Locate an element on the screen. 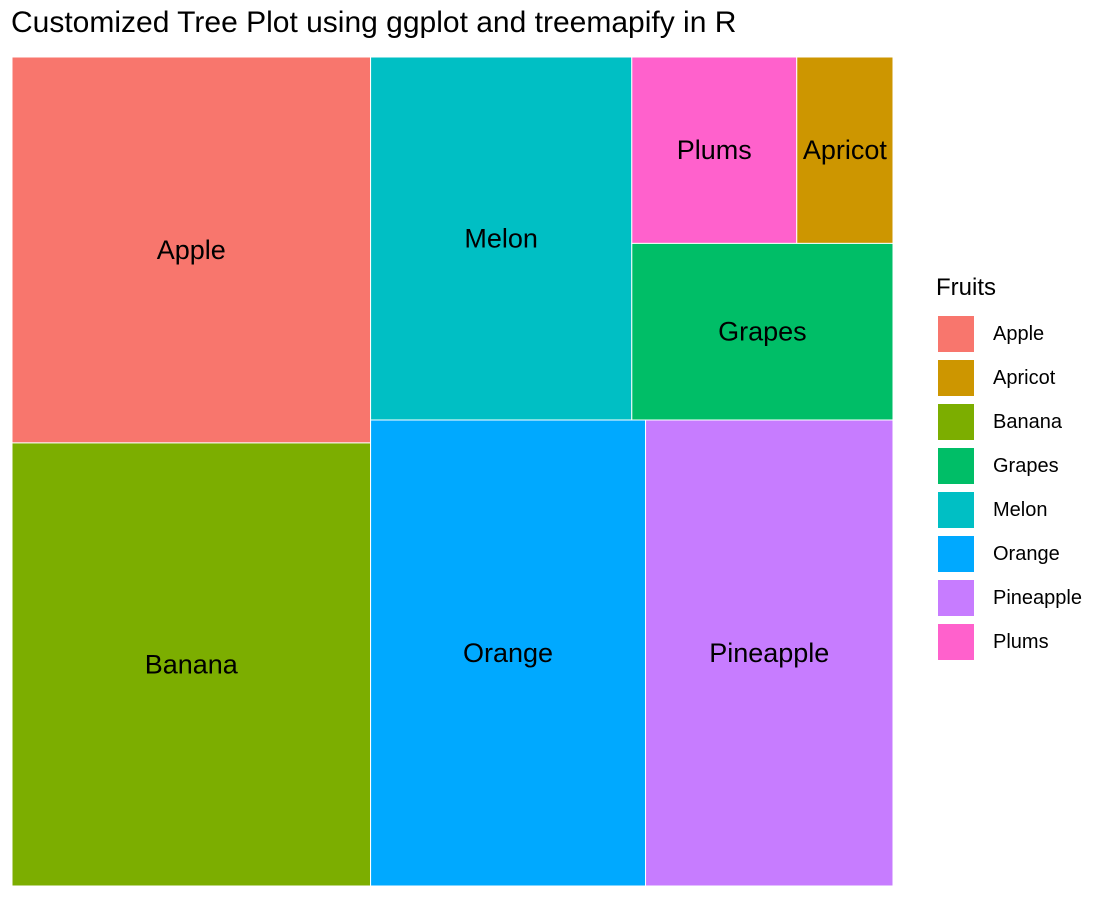 This screenshot has width=1100, height=898. legend-label-apricot: Apricot is located at coordinates (1024, 378).